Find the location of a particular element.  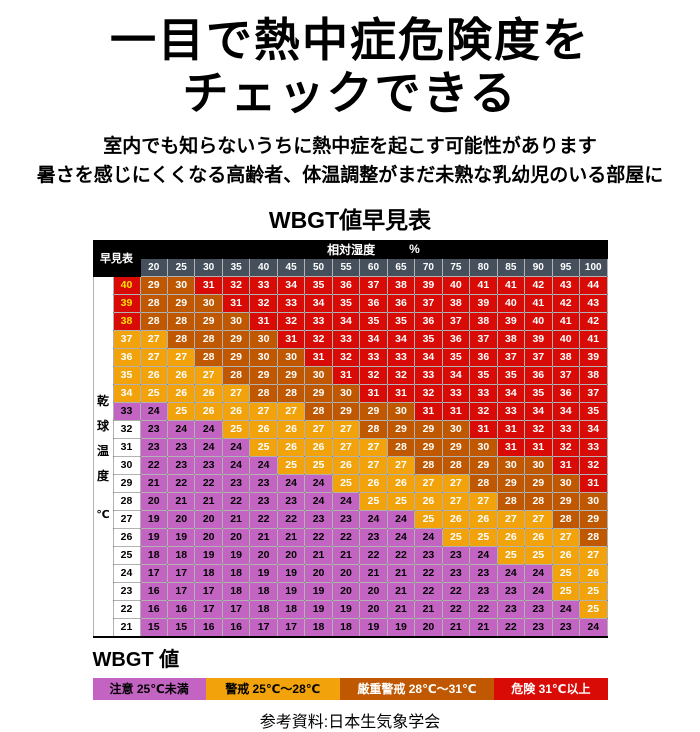

temperature-axis-char: 球 is located at coordinates (102, 425).